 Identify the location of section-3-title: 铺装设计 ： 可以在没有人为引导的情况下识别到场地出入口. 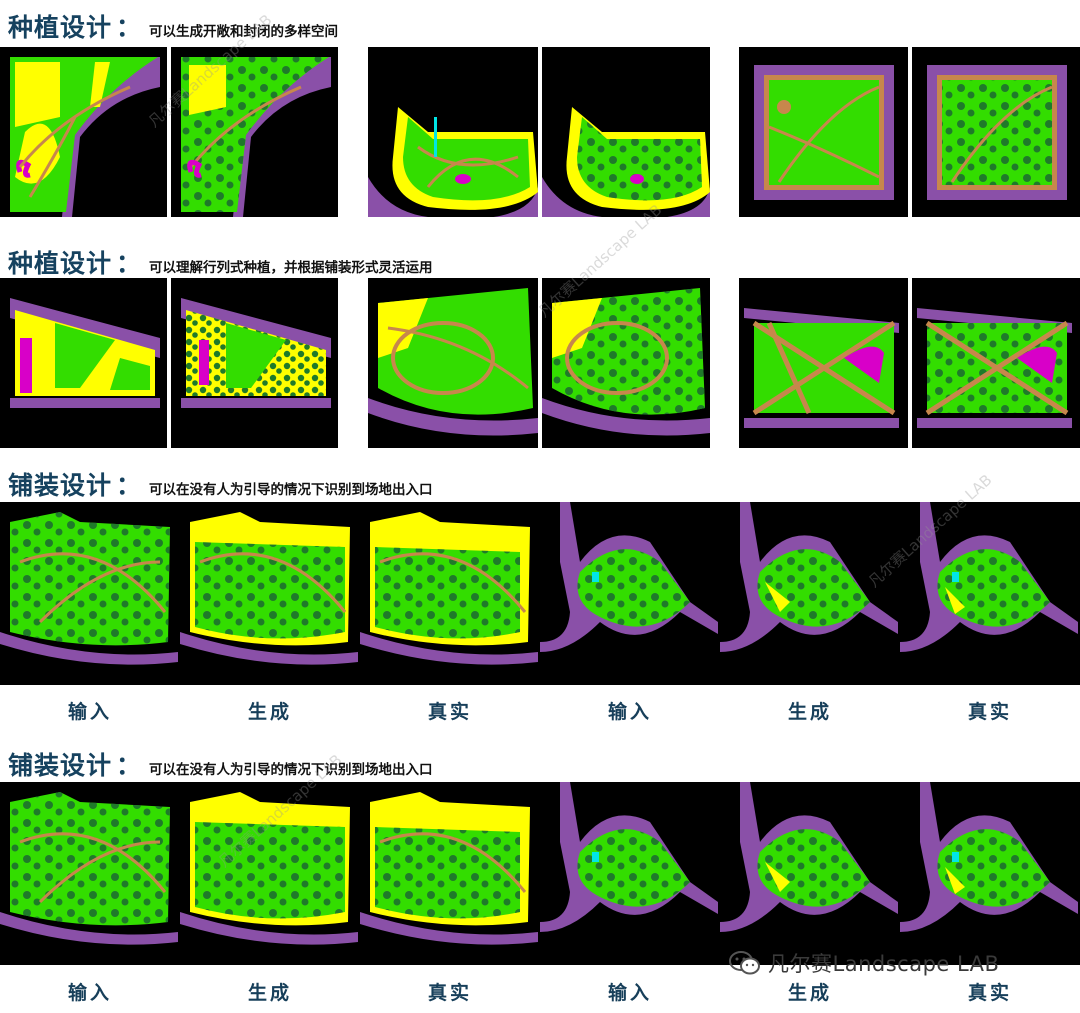
(220, 484).